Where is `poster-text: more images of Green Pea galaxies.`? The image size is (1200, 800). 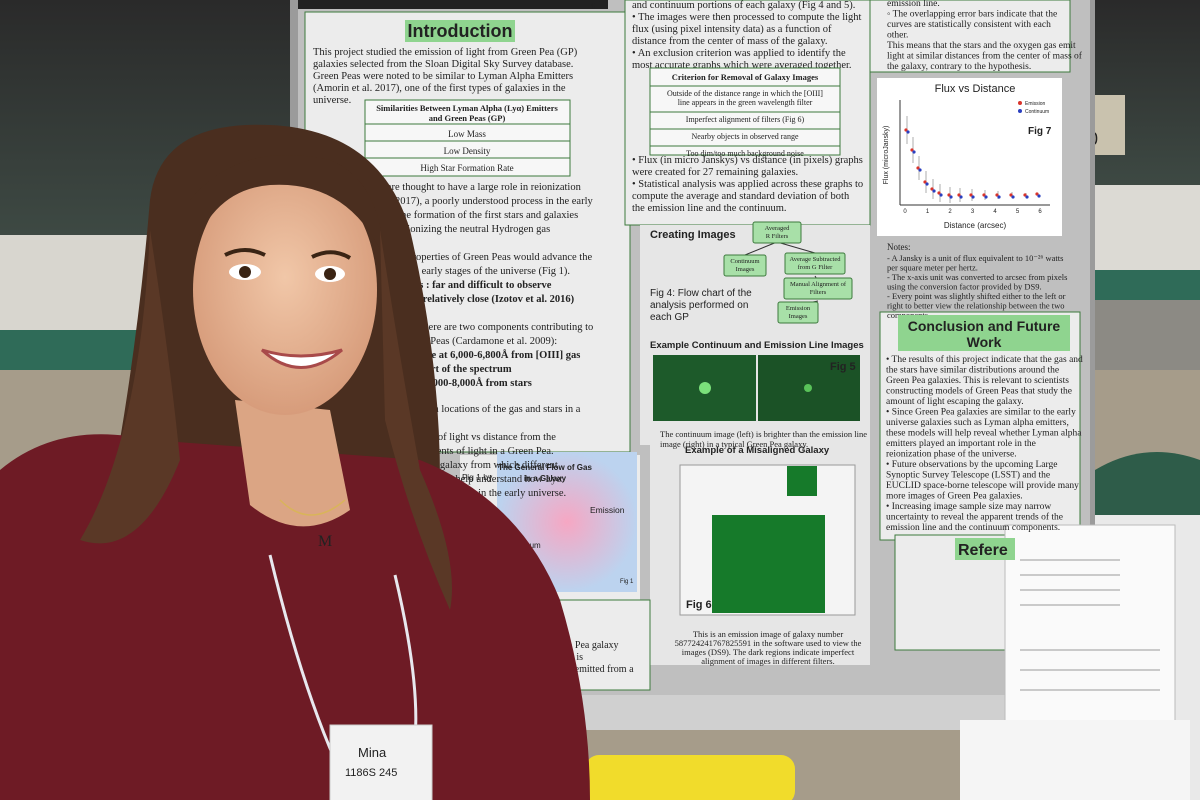 poster-text: more images of Green Pea galaxies. is located at coordinates (954, 496).